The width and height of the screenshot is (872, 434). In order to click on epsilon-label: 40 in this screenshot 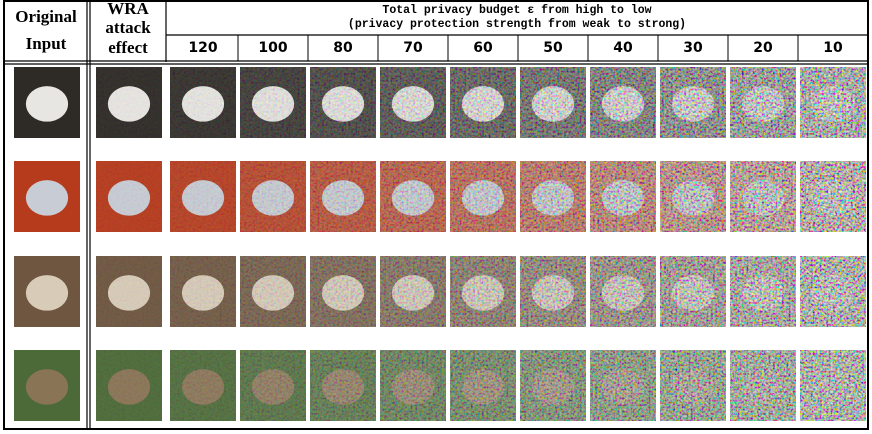, I will do `click(623, 48)`.